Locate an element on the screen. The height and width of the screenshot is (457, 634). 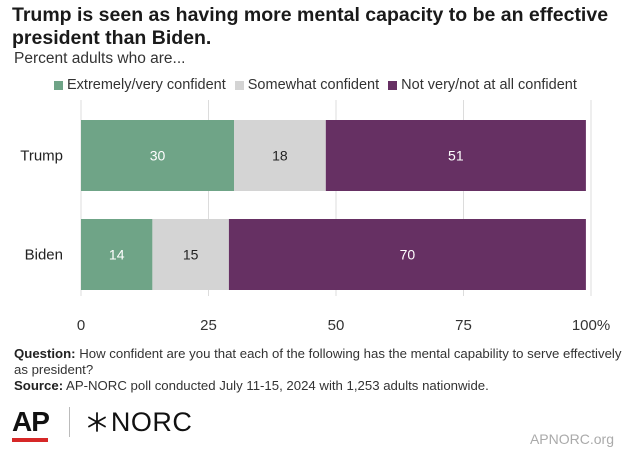
footer-logos: AP NORC is located at coordinates (102, 423).